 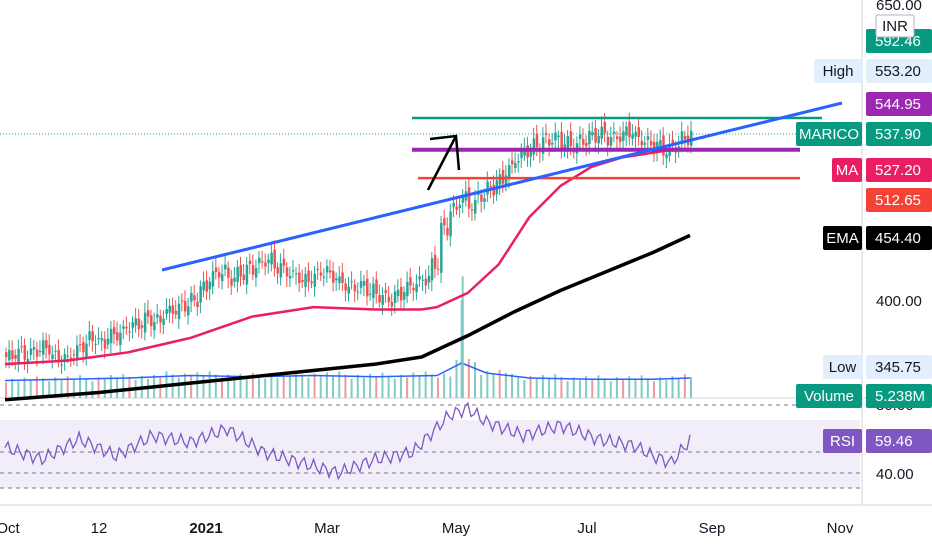 I want to click on inr-tag-box, so click(x=895, y=26).